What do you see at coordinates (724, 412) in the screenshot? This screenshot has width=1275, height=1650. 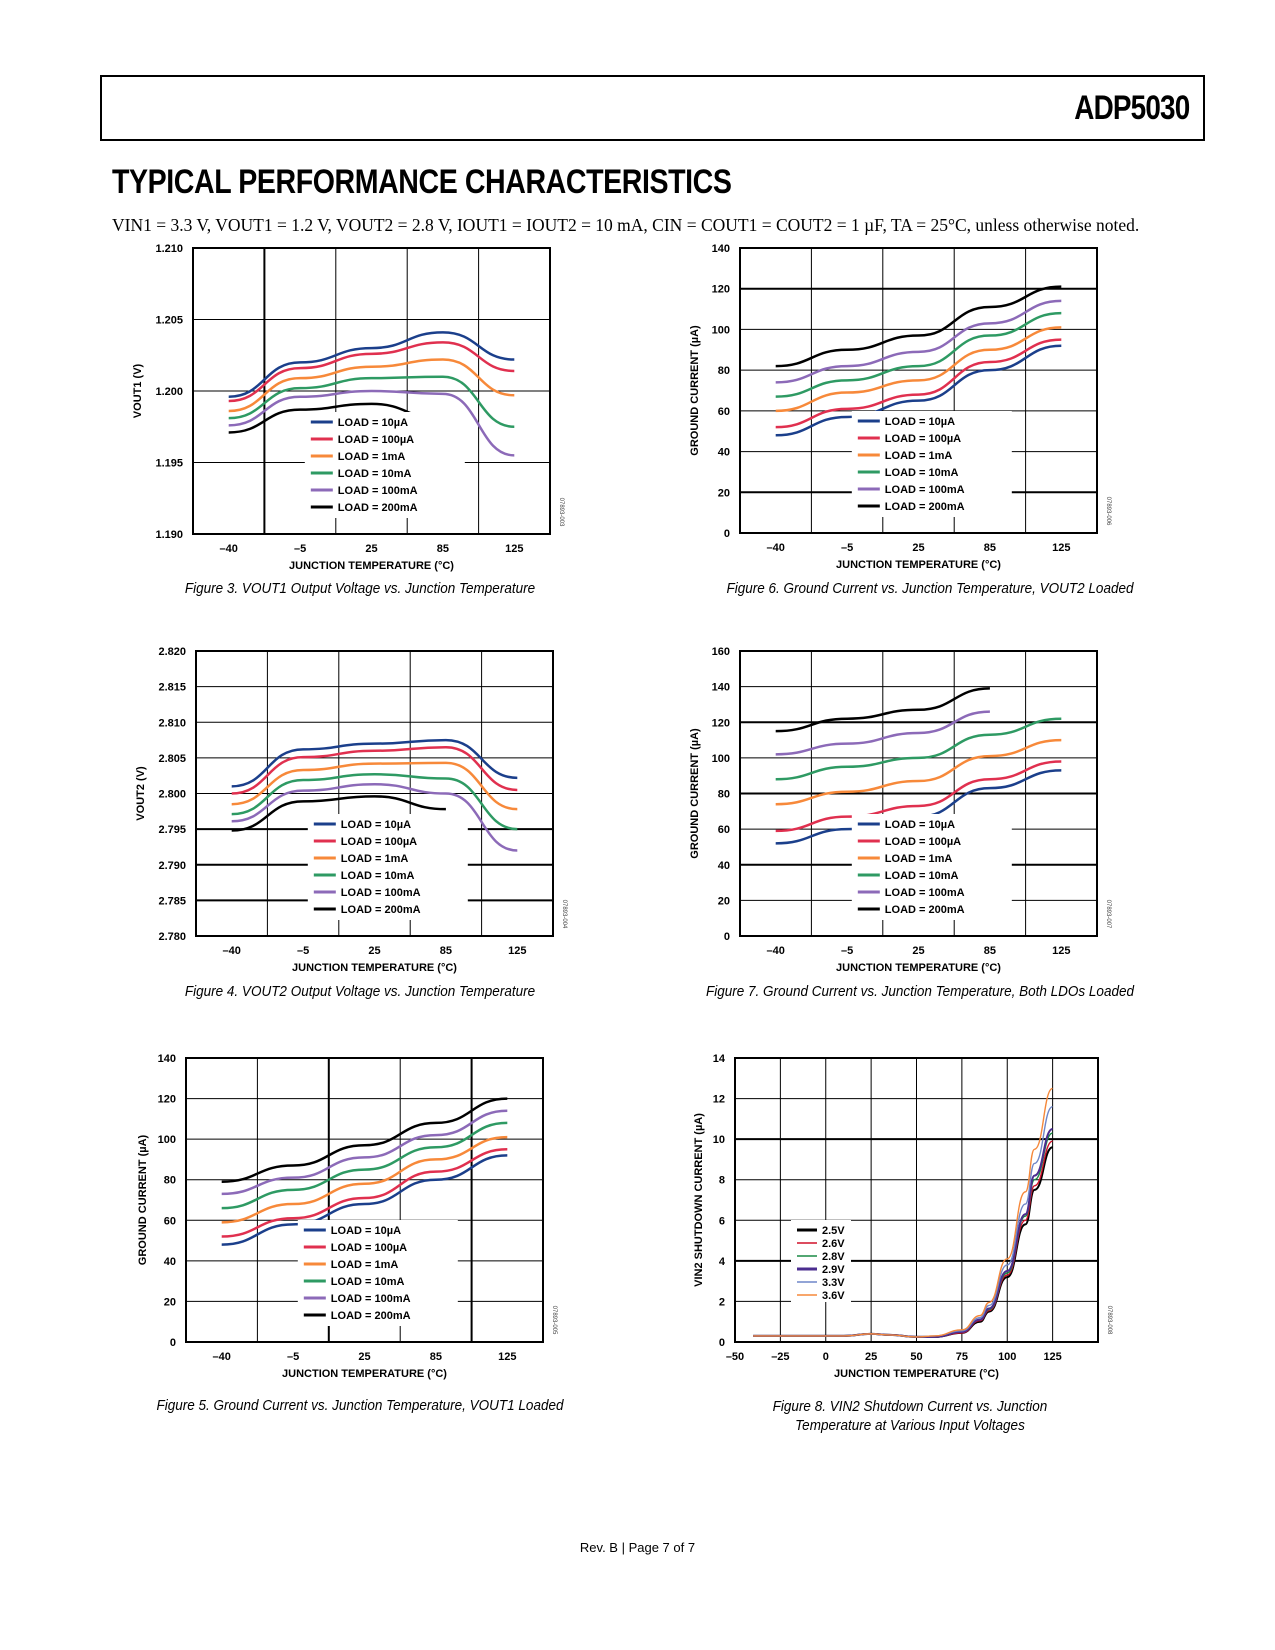 I see `y-tick-label: 60` at bounding box center [724, 412].